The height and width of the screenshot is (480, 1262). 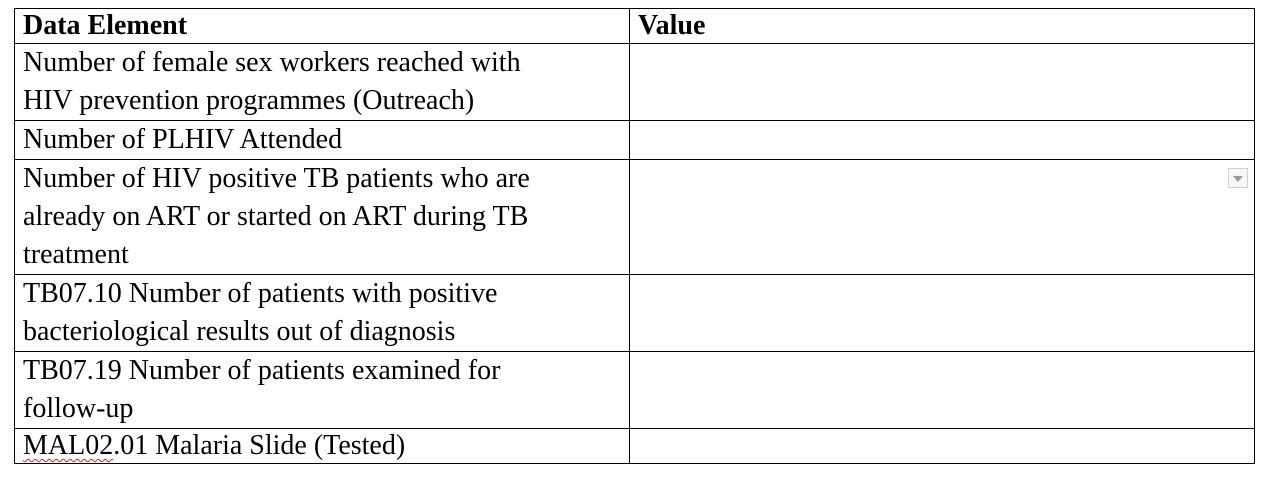 I want to click on data-element-line: TB07.19 Number of patients examined for, so click(x=262, y=370).